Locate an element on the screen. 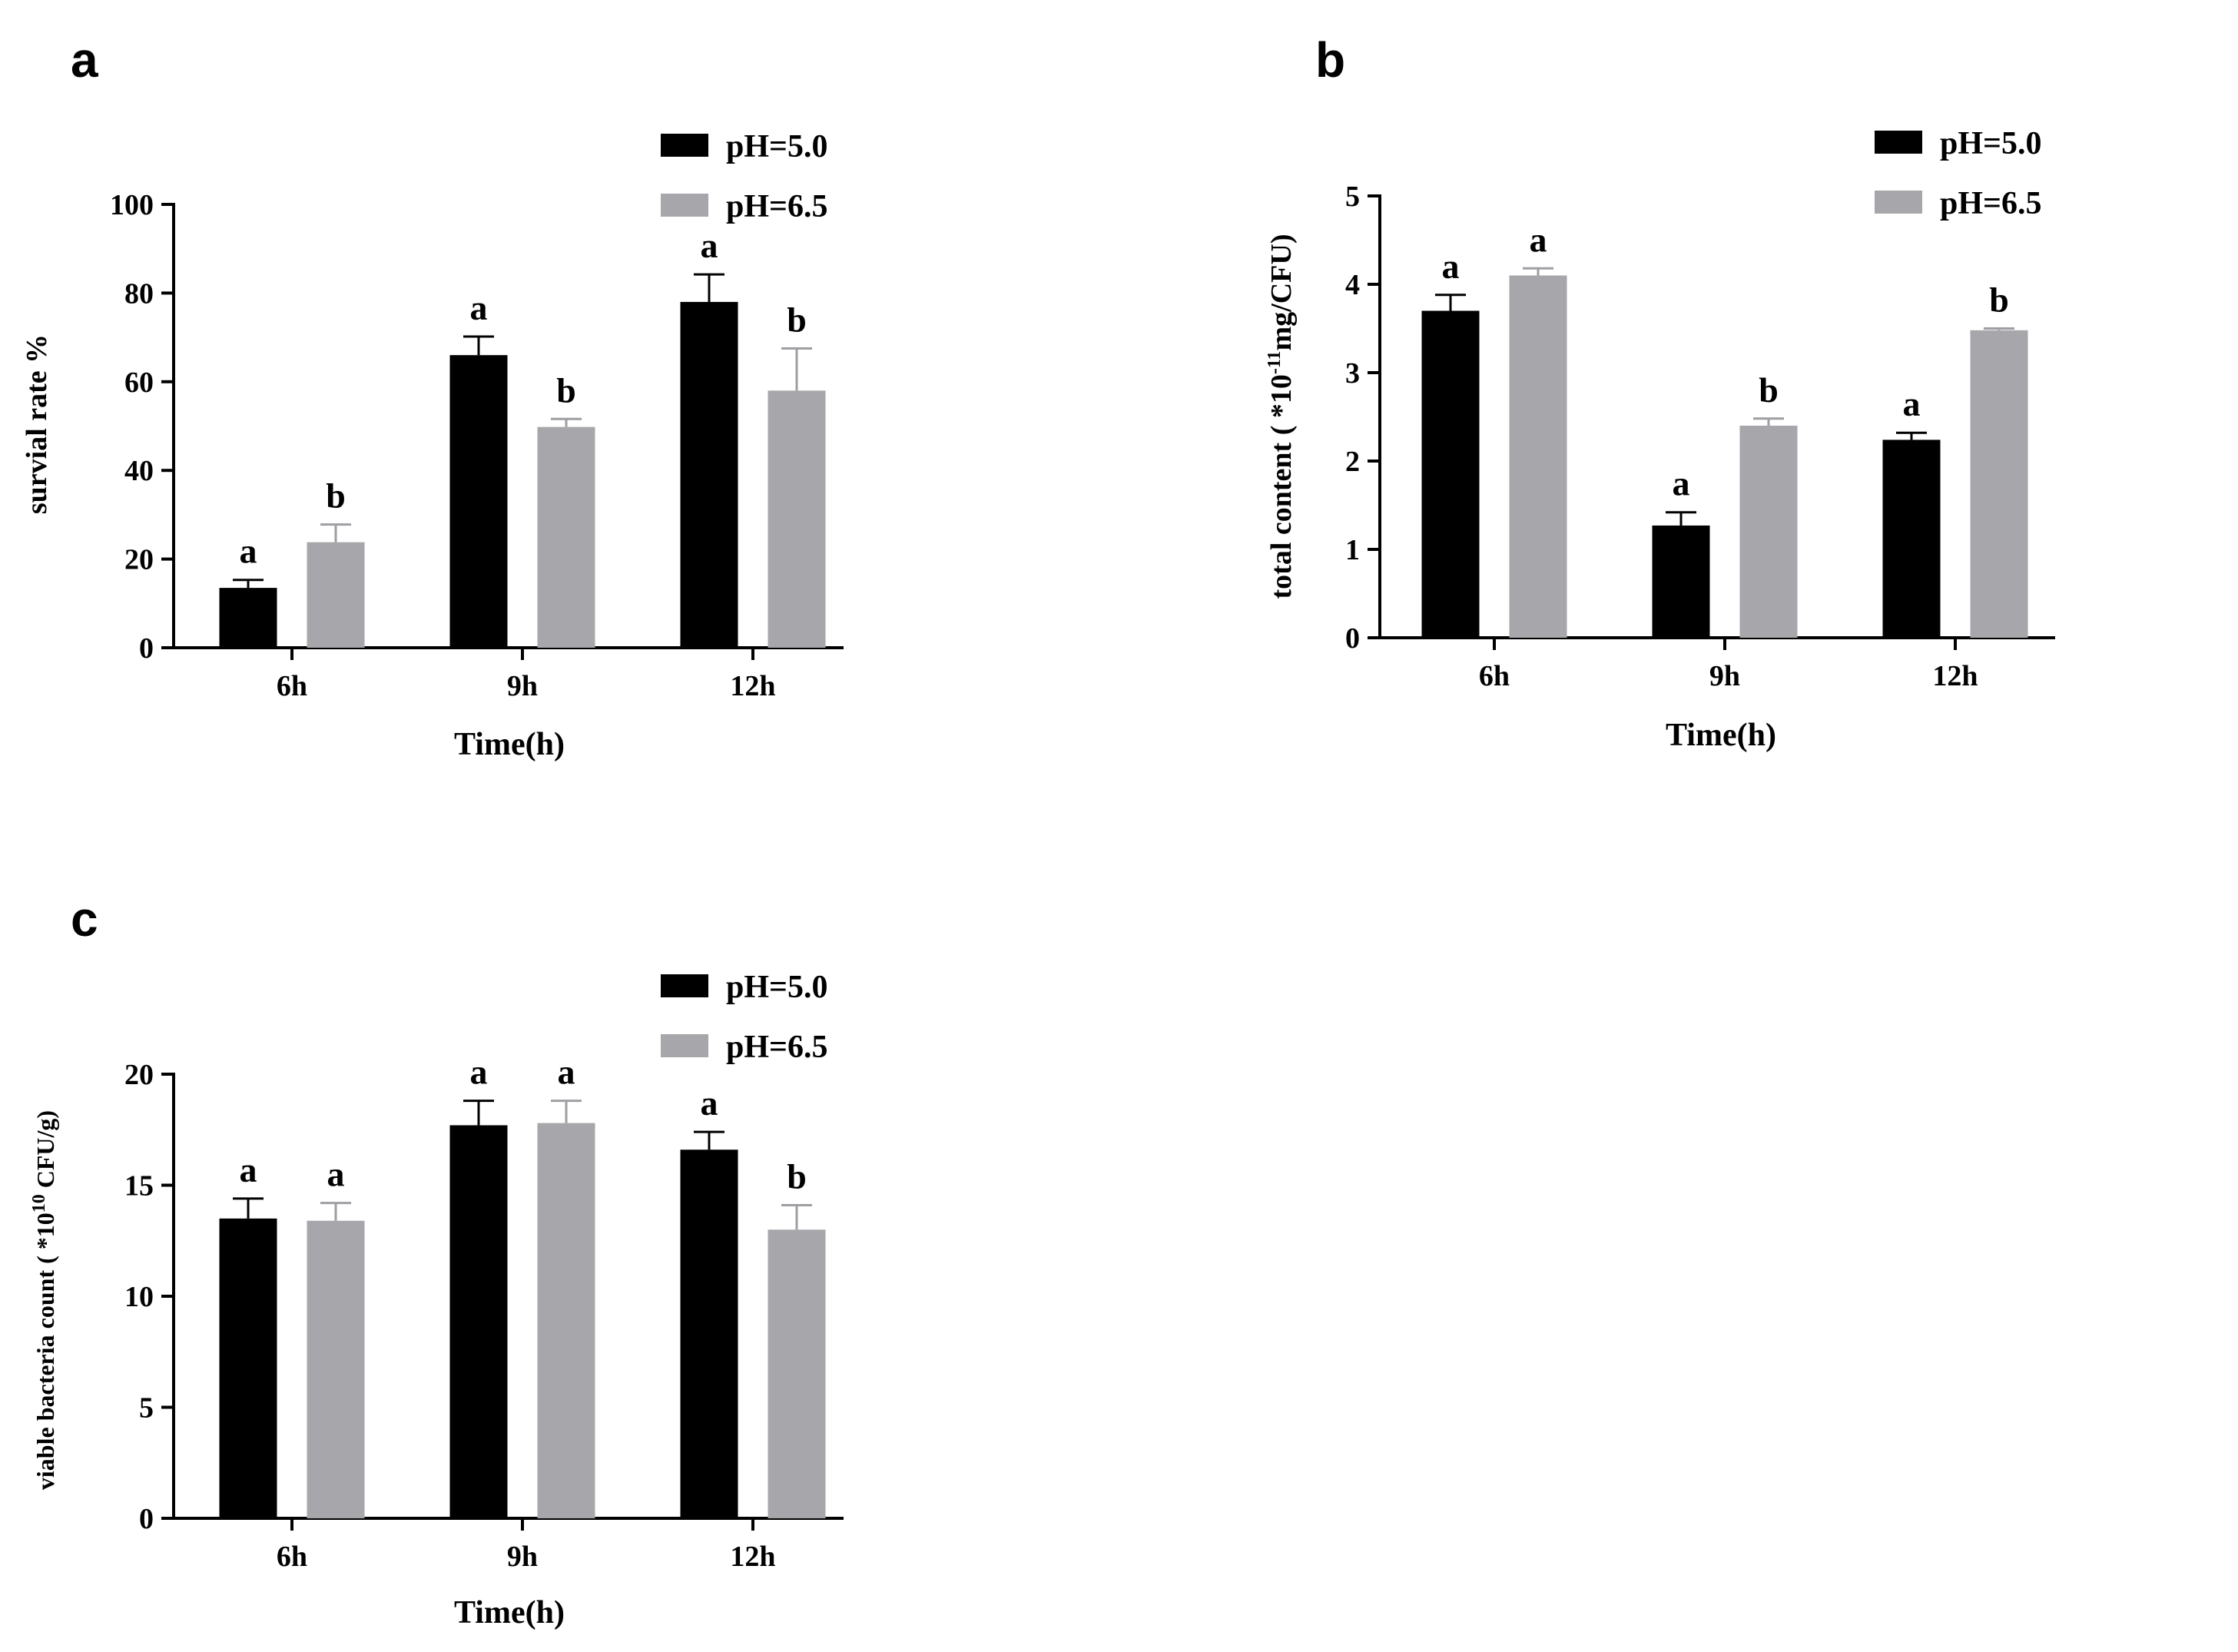 This screenshot has width=2238, height=1652. panel-letter-a: a is located at coordinates (84, 60).